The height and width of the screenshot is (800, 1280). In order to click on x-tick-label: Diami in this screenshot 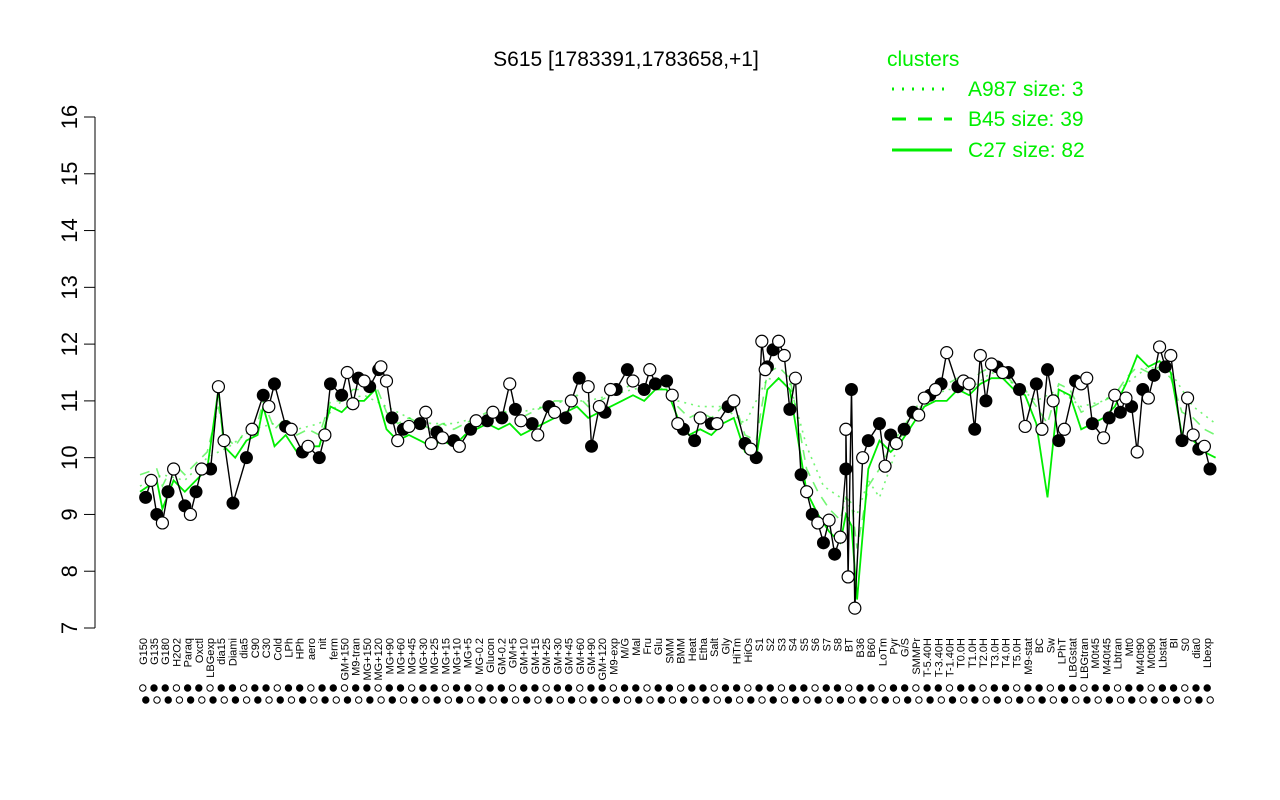, I will do `click(233, 652)`.